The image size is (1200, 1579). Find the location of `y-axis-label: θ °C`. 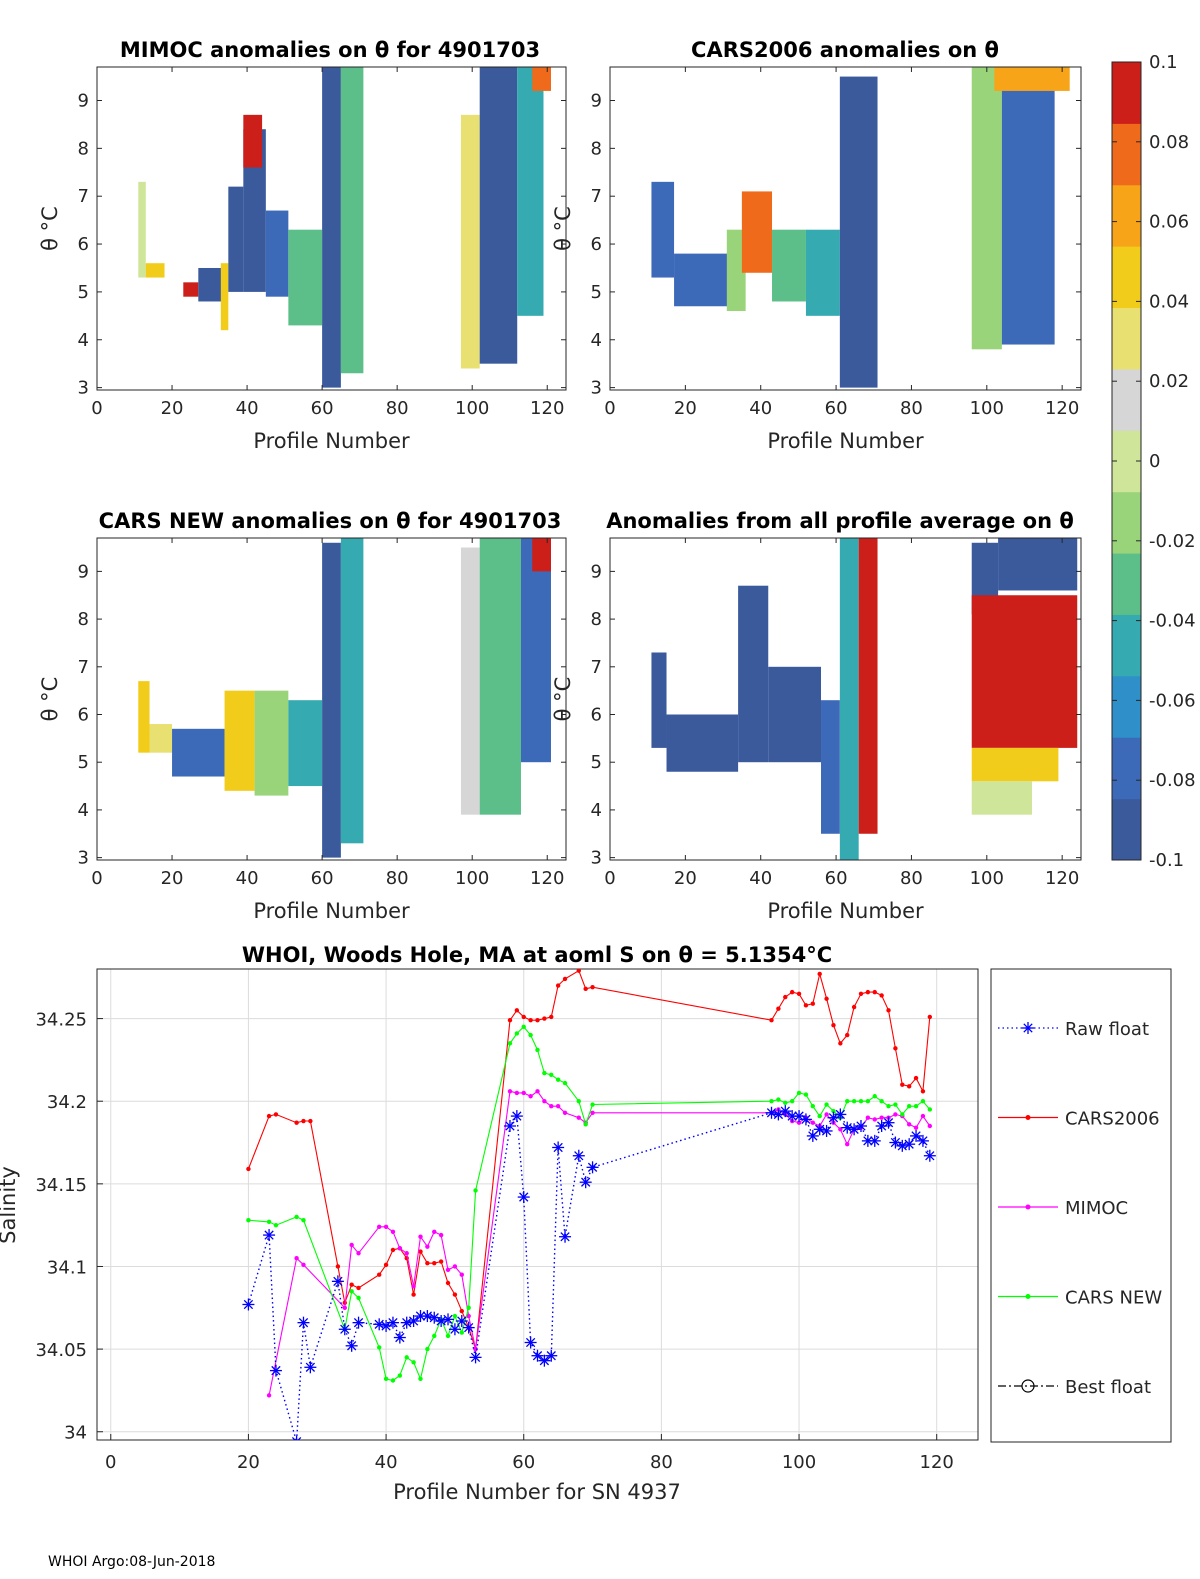

y-axis-label: θ °C is located at coordinates (50, 228).